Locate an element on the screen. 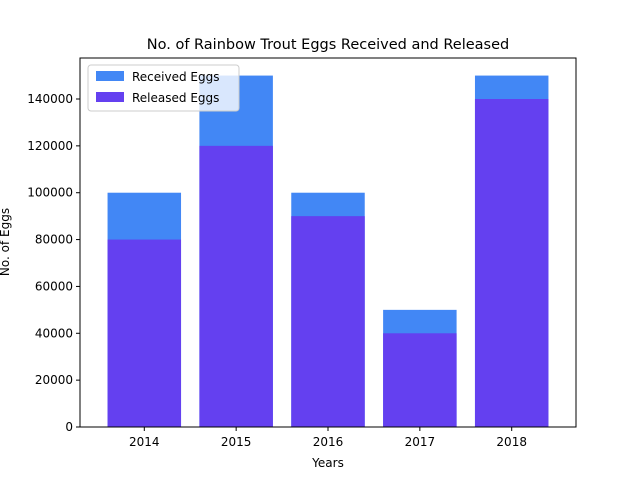 The height and width of the screenshot is (480, 640). y-axis-label: No. of Eggs is located at coordinates (6, 242).